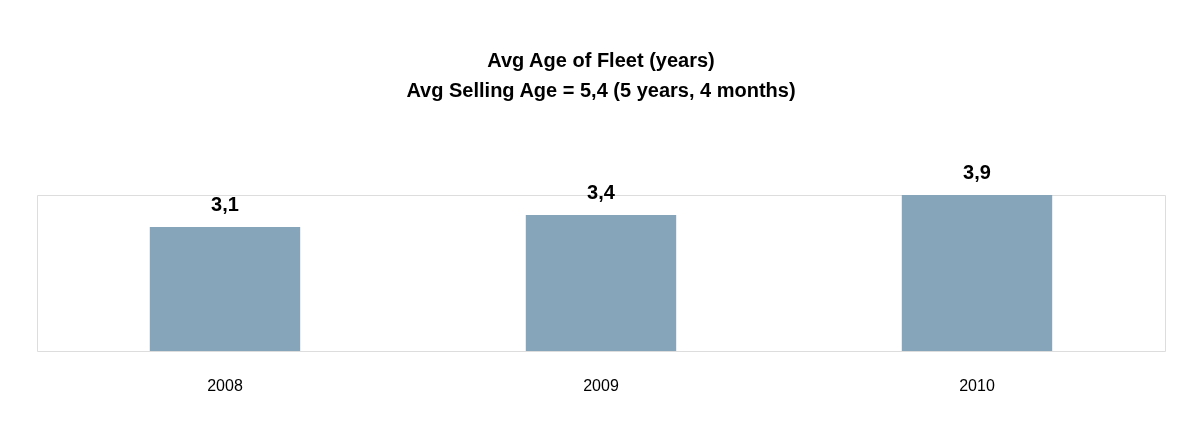 The image size is (1179, 431). What do you see at coordinates (601, 60) in the screenshot?
I see `chart-title: Avg Age of Fleet (years)` at bounding box center [601, 60].